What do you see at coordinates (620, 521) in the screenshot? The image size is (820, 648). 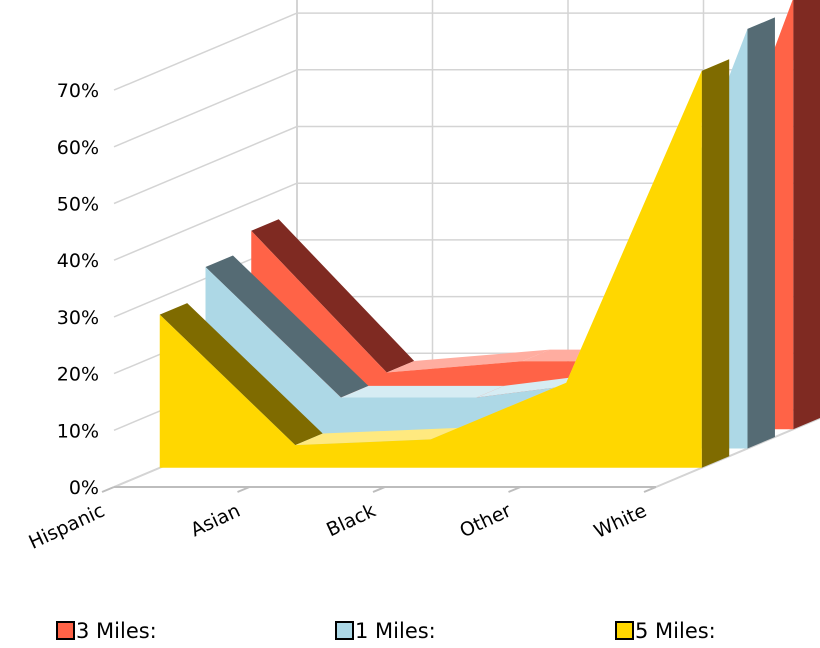 I see `x-tick-label: White` at bounding box center [620, 521].